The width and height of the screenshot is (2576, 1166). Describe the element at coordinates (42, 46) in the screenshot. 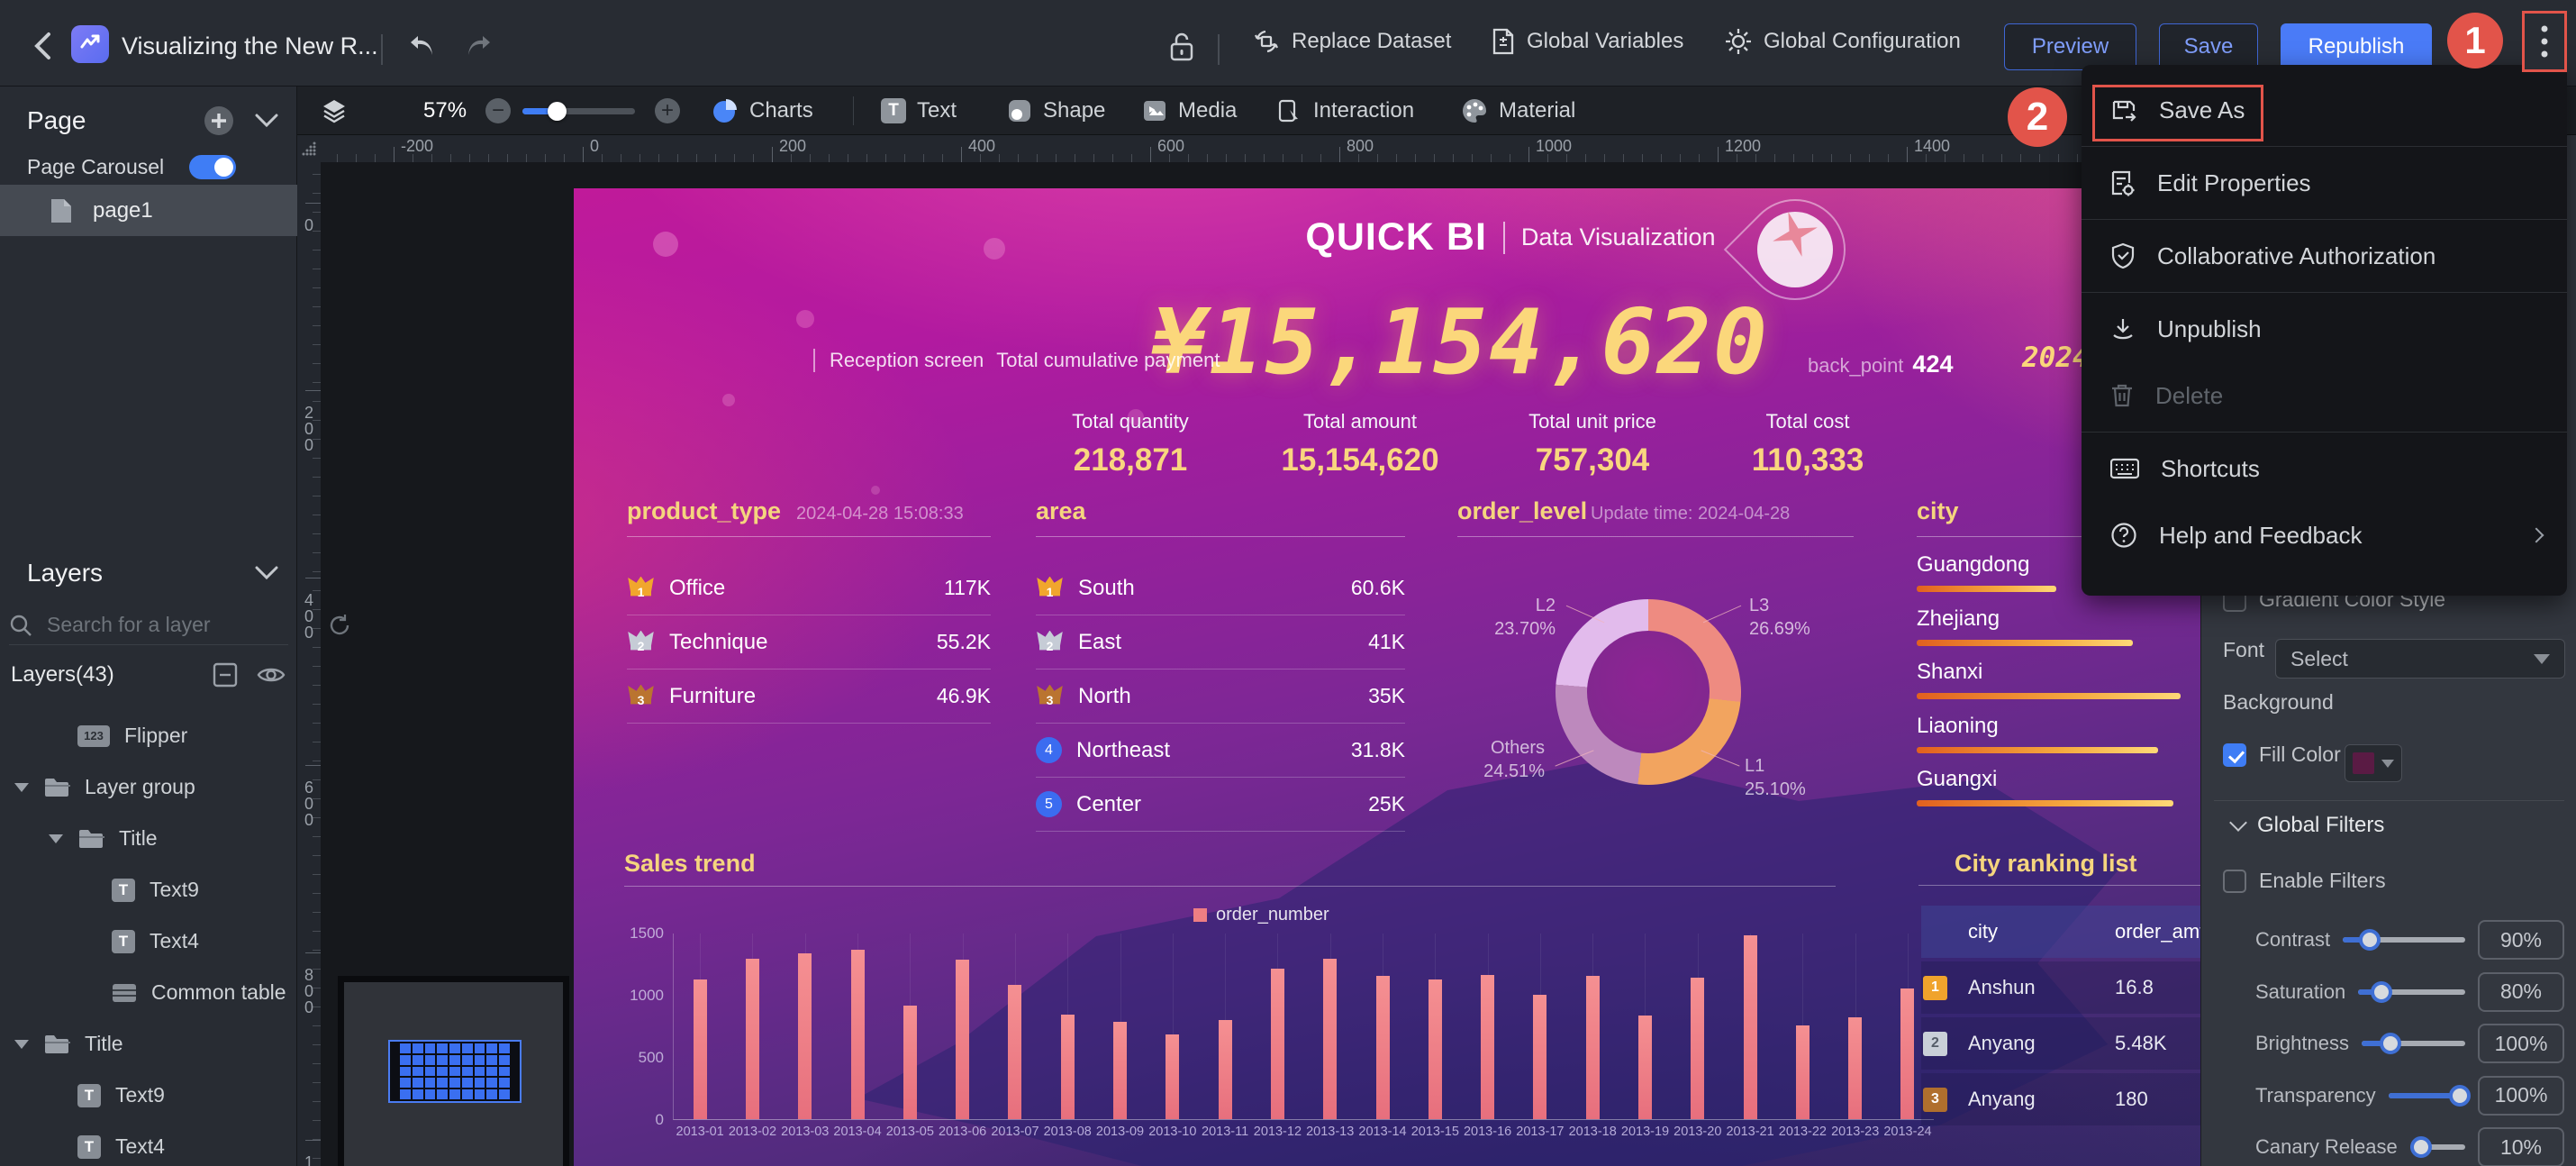

I see `back-icon` at that location.